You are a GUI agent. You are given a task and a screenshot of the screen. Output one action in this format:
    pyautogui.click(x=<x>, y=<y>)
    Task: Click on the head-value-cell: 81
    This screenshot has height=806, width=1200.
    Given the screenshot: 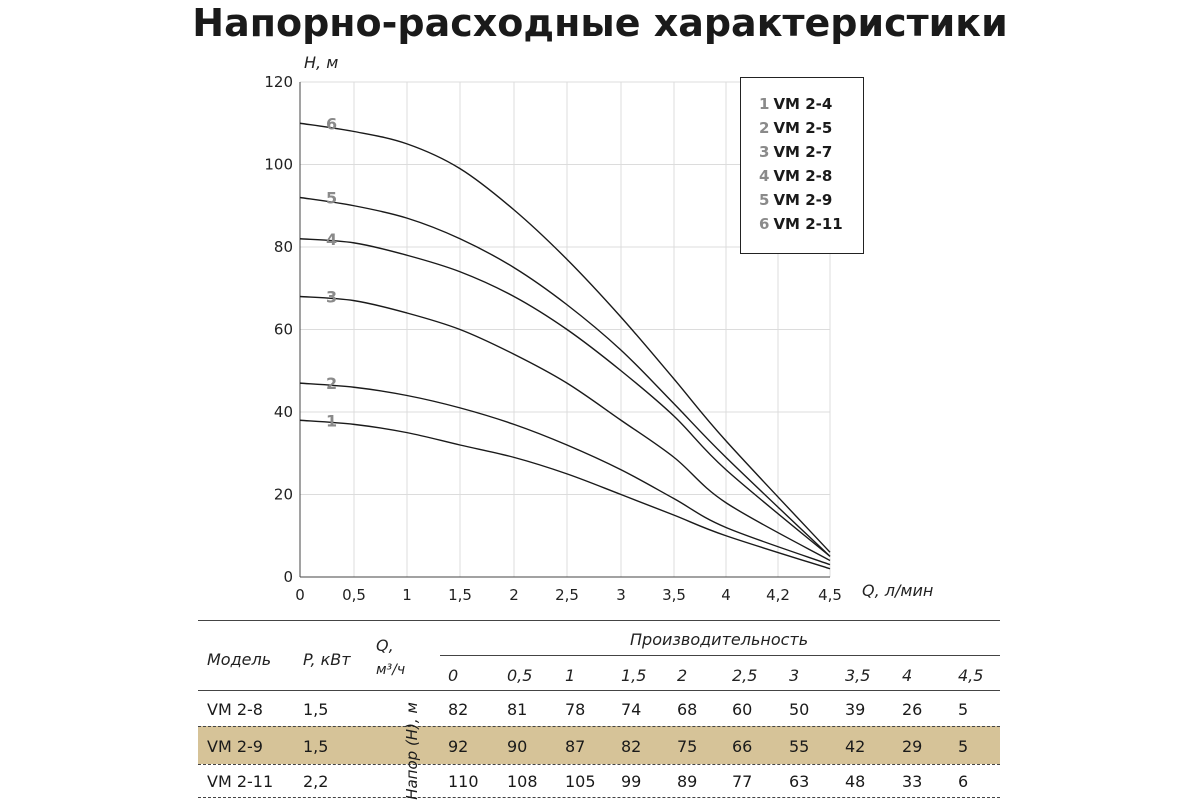 What is the action you would take?
    pyautogui.click(x=517, y=709)
    